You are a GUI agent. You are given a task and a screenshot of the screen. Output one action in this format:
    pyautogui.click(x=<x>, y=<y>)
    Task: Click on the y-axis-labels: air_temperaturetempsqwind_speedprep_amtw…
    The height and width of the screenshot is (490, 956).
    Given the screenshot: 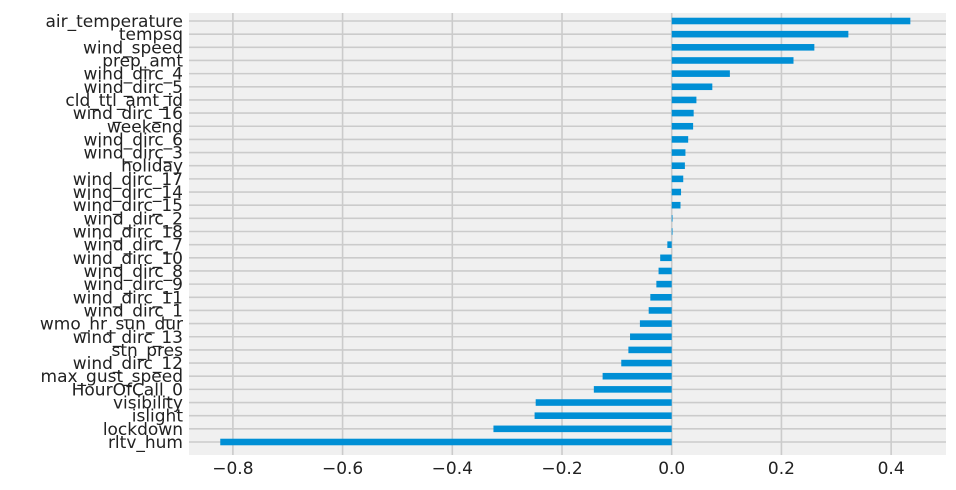 What is the action you would take?
    pyautogui.click(x=111, y=232)
    